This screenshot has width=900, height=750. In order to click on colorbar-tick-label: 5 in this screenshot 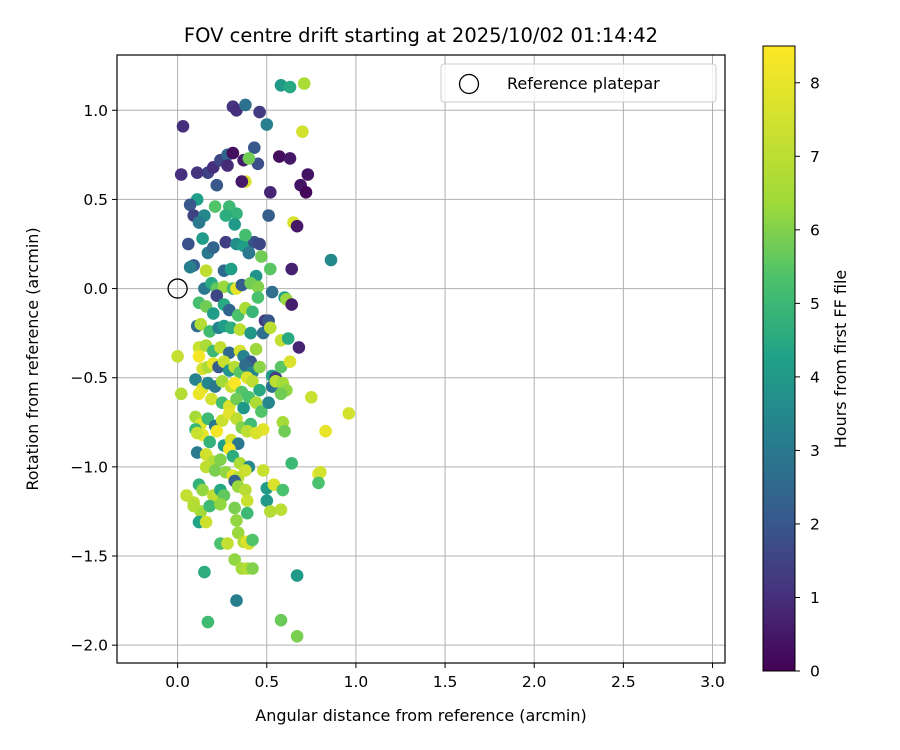, I will do `click(815, 304)`.